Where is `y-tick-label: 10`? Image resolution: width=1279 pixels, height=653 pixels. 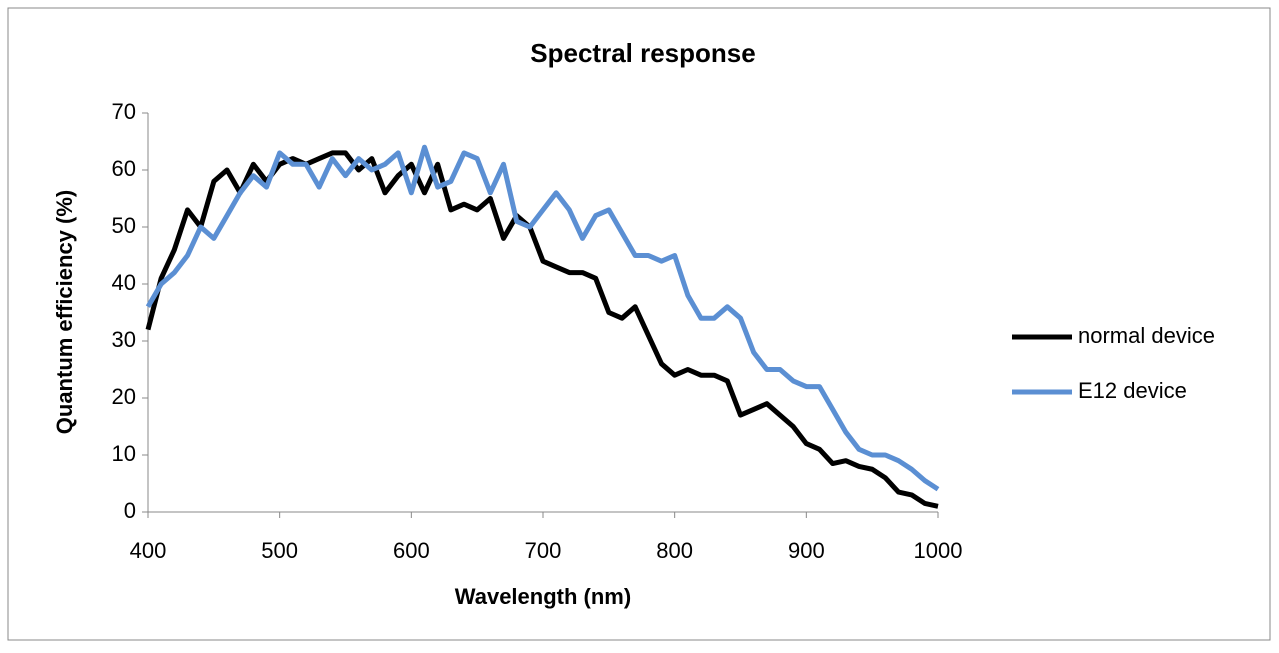 y-tick-label: 10 is located at coordinates (124, 453).